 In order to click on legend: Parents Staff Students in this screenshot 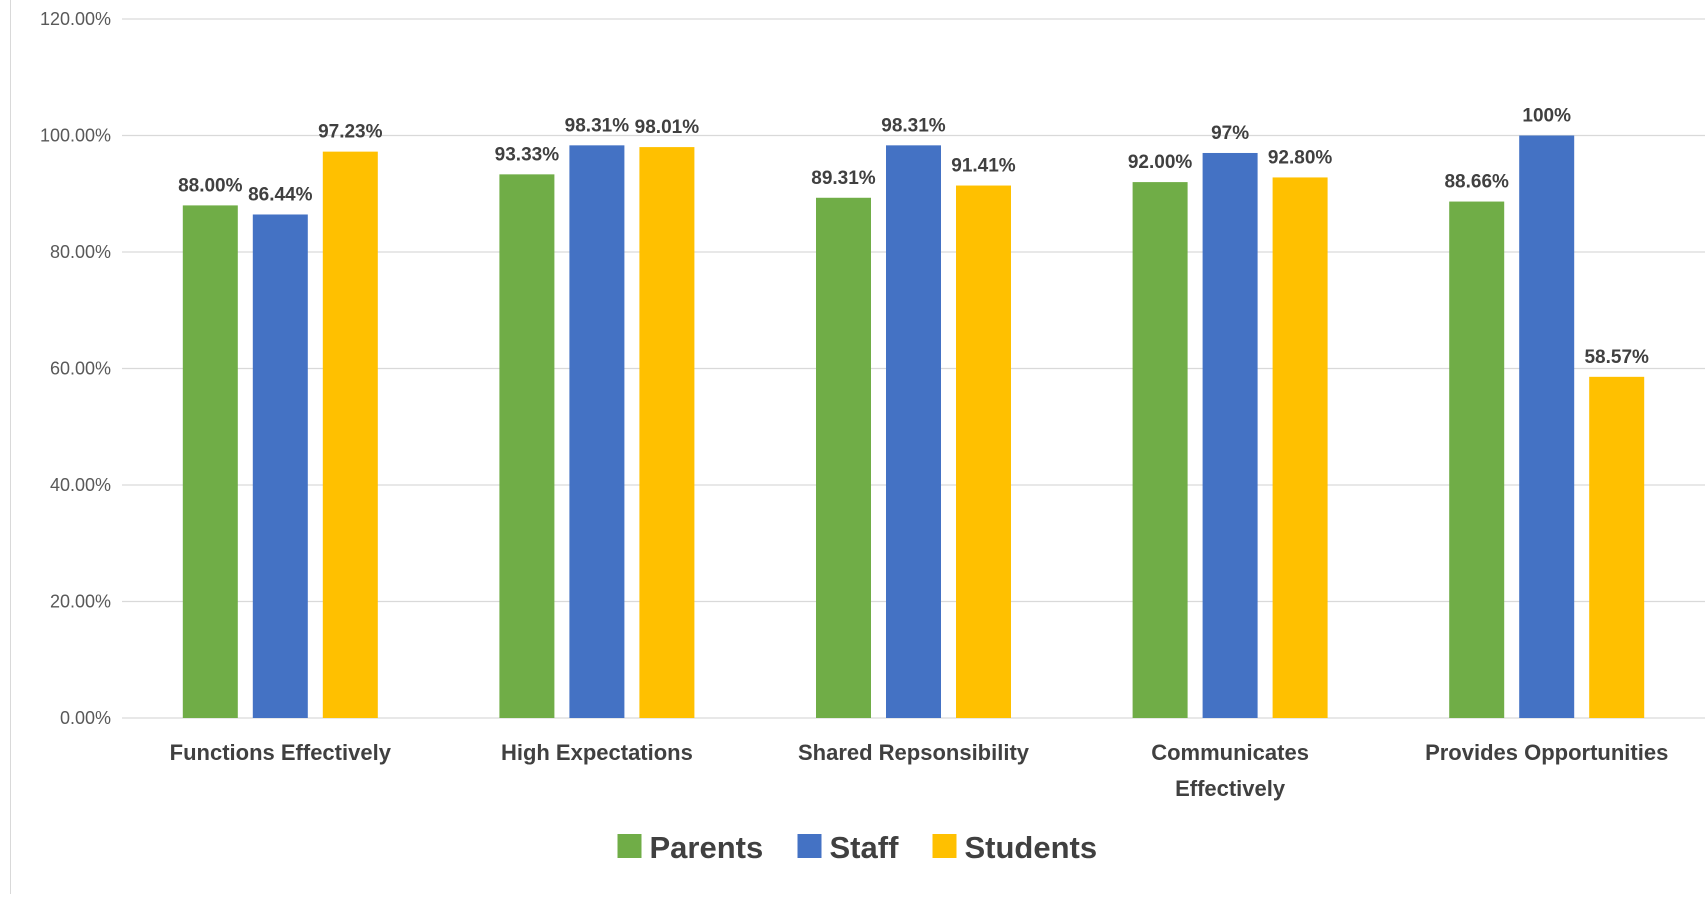, I will do `click(857, 847)`.